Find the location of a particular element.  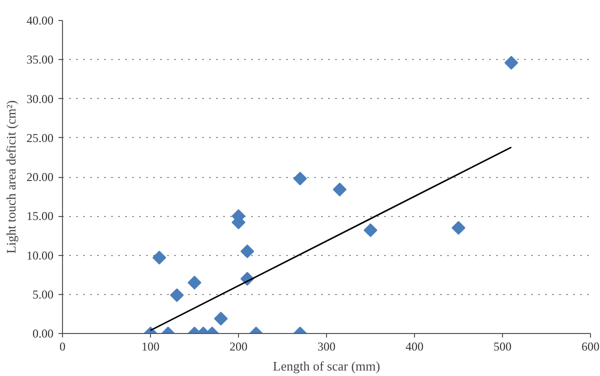

y-tick-label: 30.00 is located at coordinates (40, 99).